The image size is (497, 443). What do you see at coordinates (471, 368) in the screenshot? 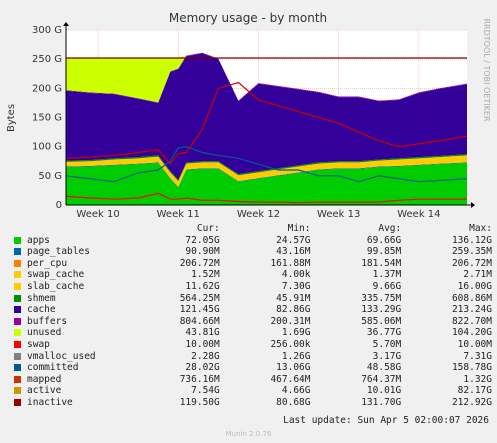
I see `legend-max: 158.78G` at bounding box center [471, 368].